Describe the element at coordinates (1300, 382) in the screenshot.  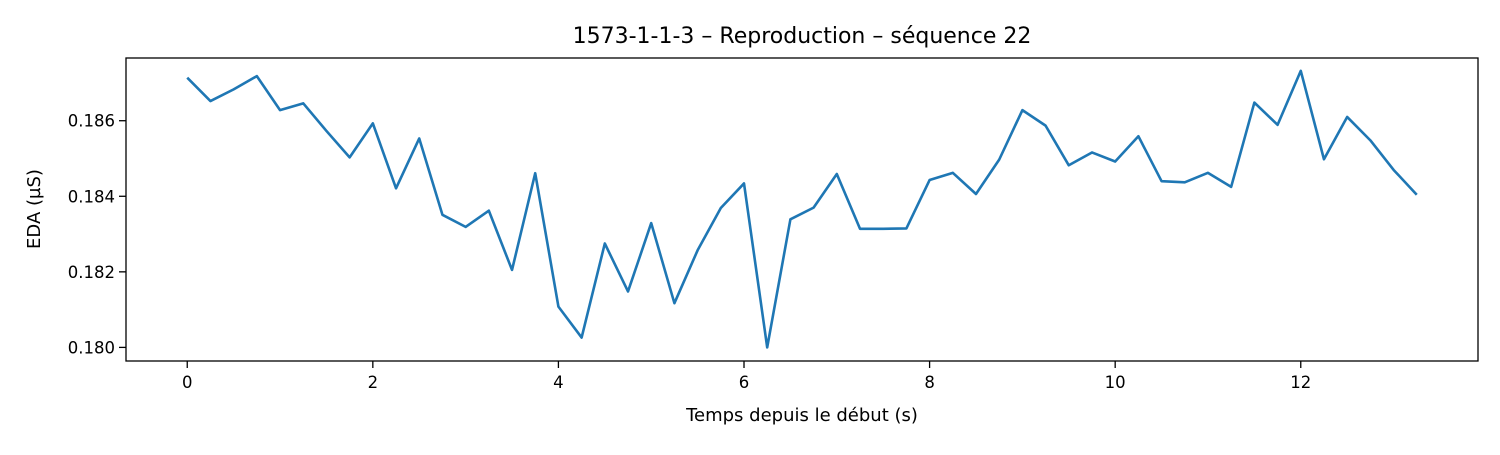
I see `x-tick-label: 12` at that location.